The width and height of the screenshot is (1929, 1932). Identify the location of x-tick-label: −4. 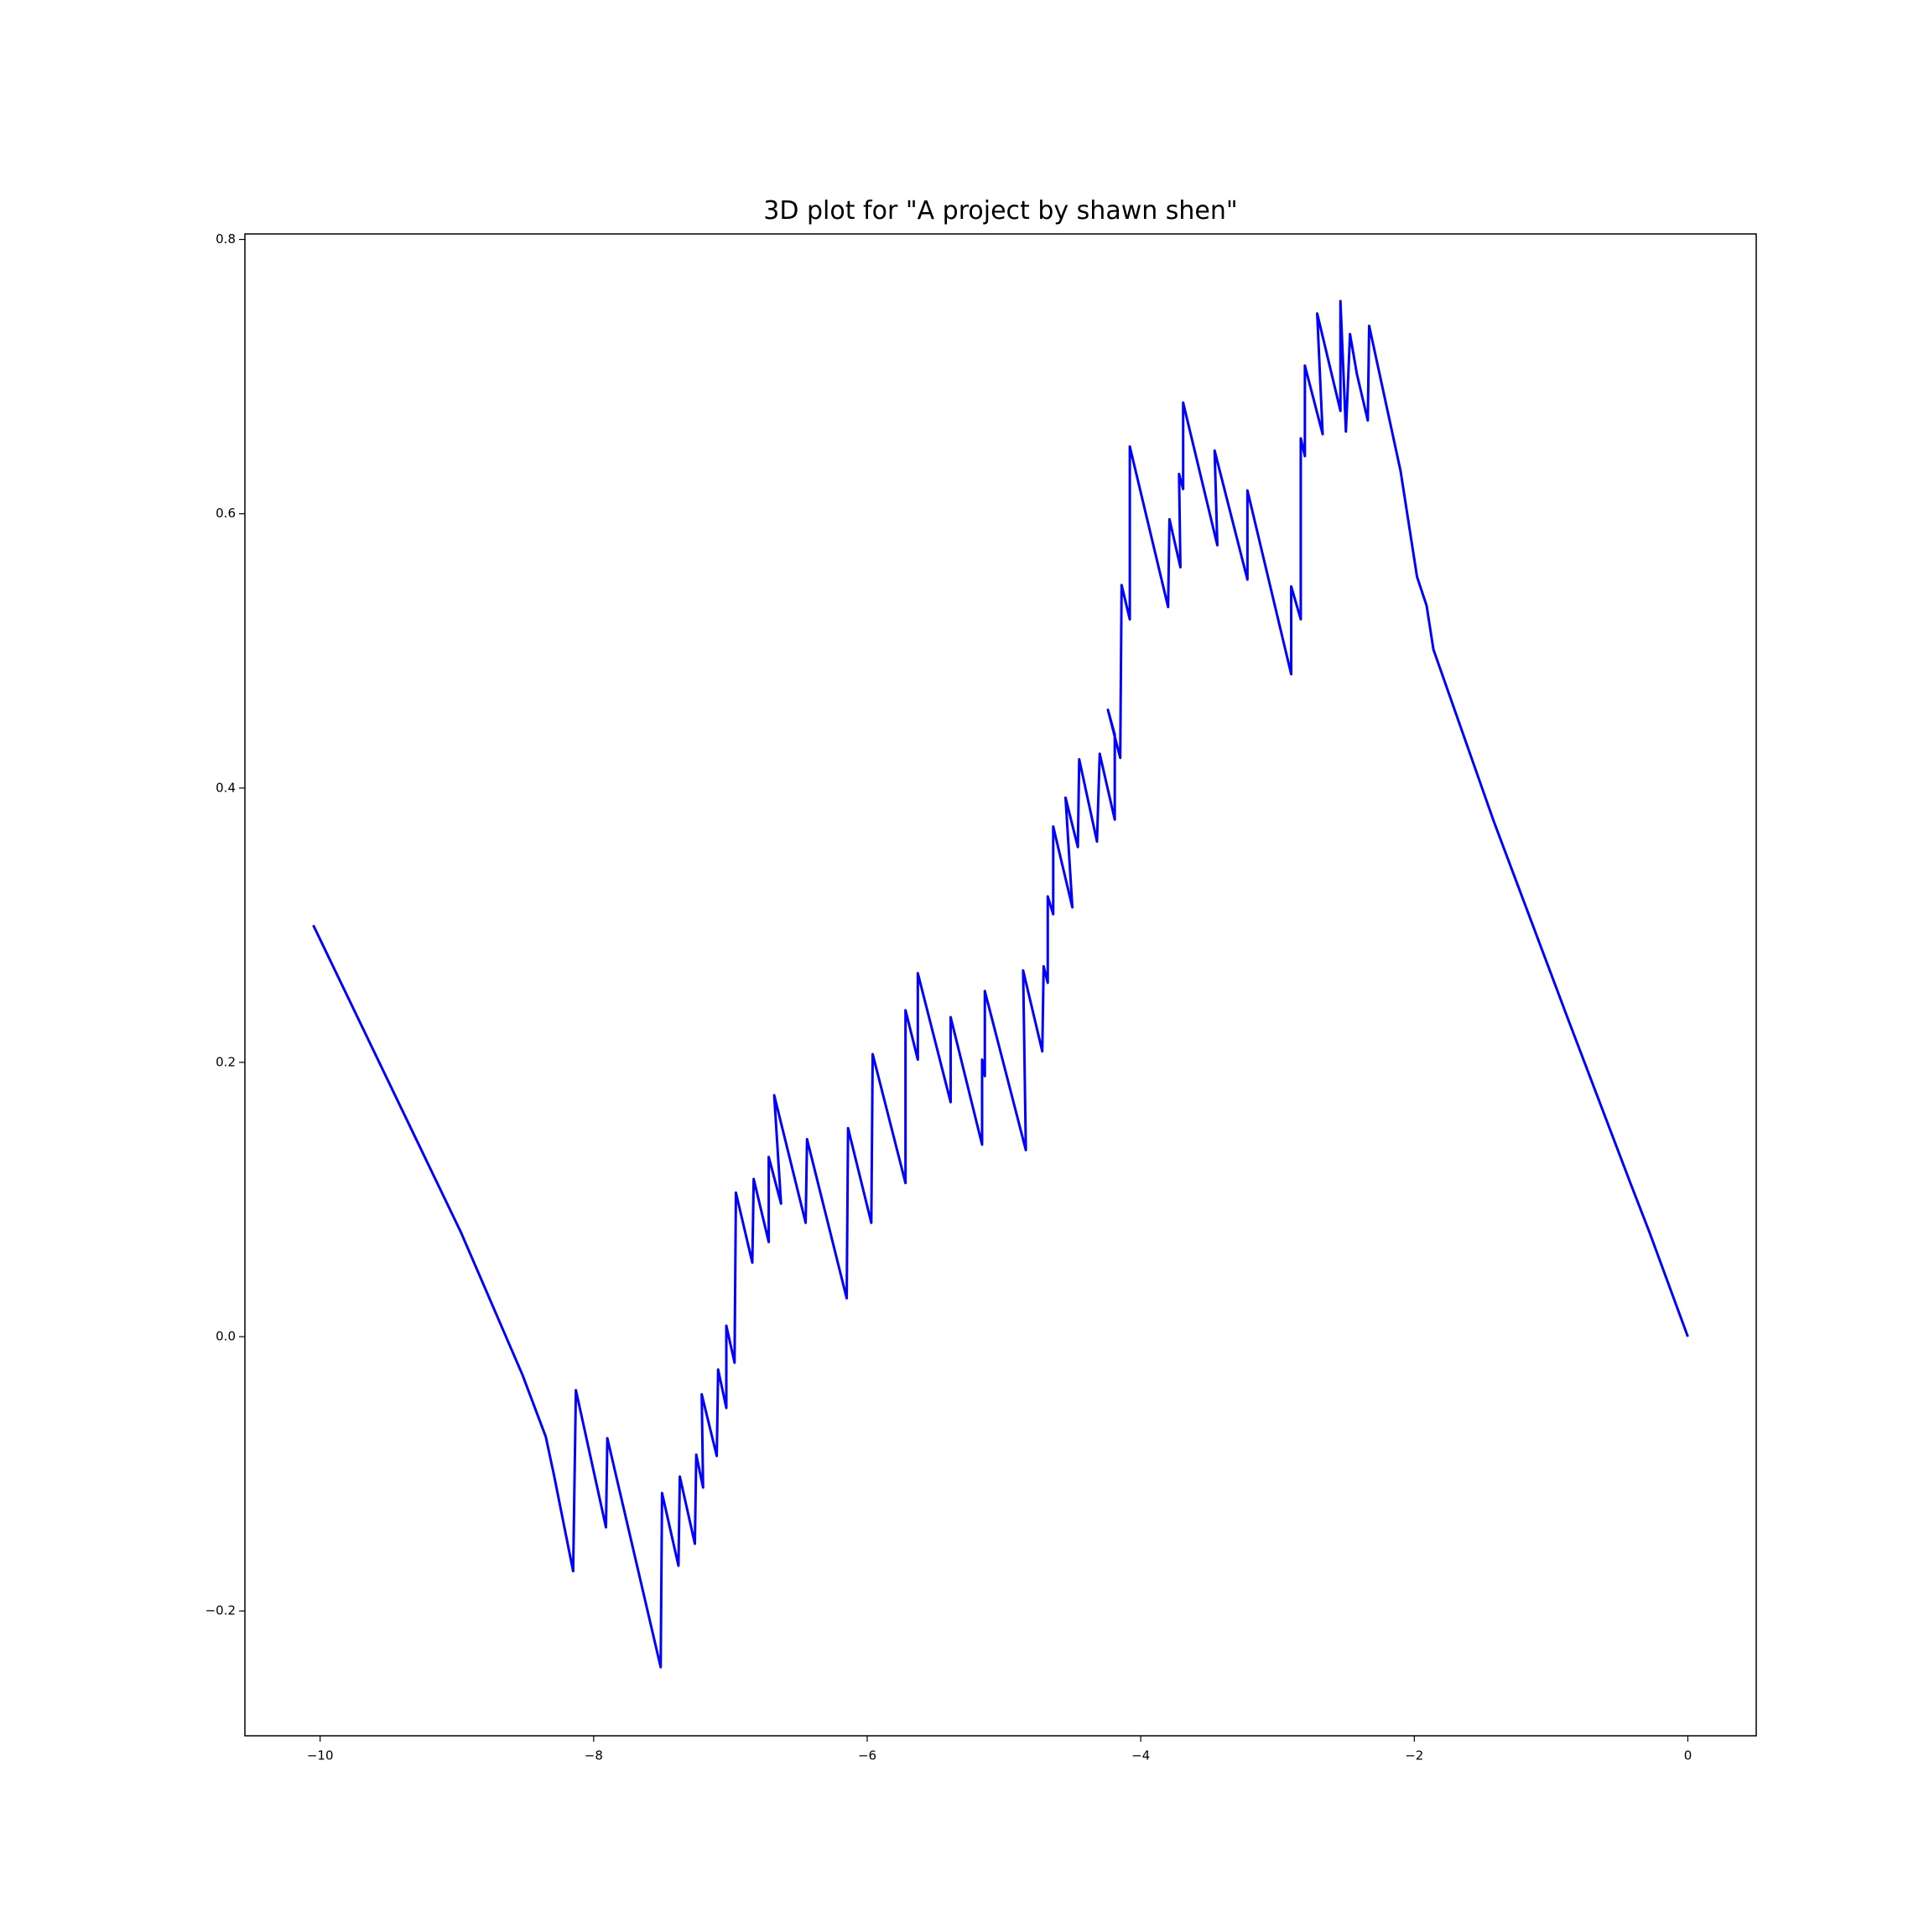
(1141, 1755).